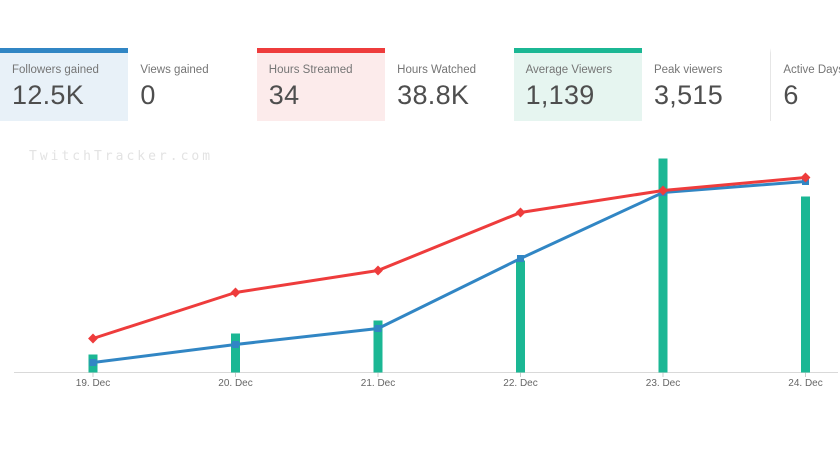 The image size is (840, 473). Describe the element at coordinates (560, 95) in the screenshot. I see `stat-value: 1,139` at that location.